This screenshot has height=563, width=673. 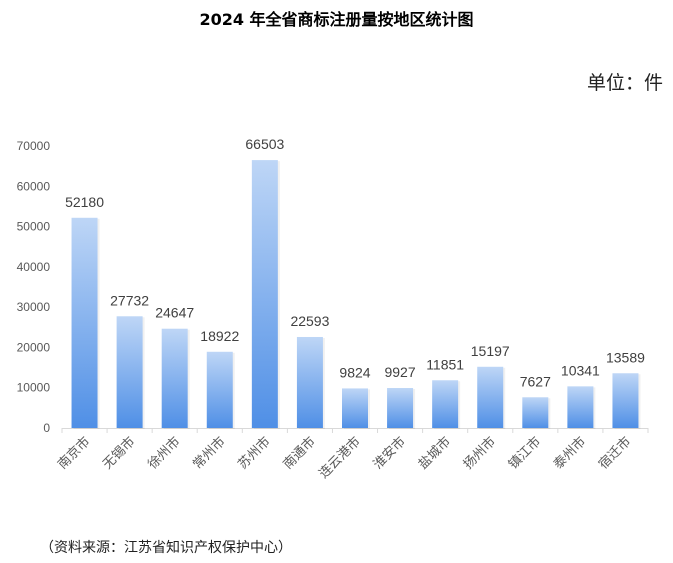 What do you see at coordinates (624, 83) in the screenshot?
I see `unit-label: 单位：件` at bounding box center [624, 83].